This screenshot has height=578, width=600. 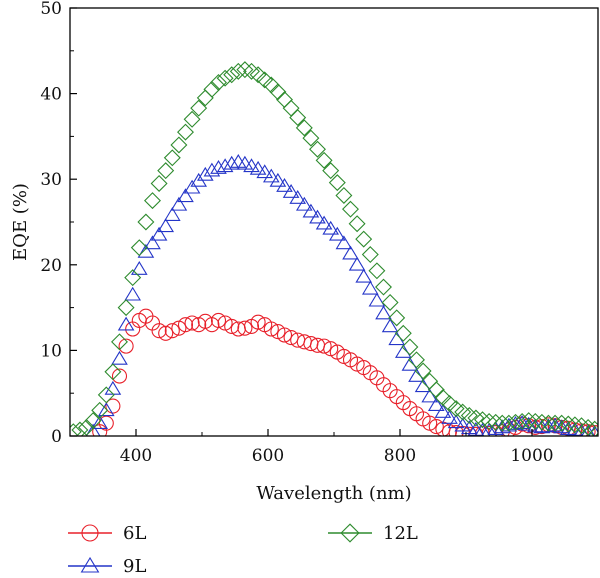 I want to click on x-axis-title: Wavelength (nm), so click(x=333, y=493).